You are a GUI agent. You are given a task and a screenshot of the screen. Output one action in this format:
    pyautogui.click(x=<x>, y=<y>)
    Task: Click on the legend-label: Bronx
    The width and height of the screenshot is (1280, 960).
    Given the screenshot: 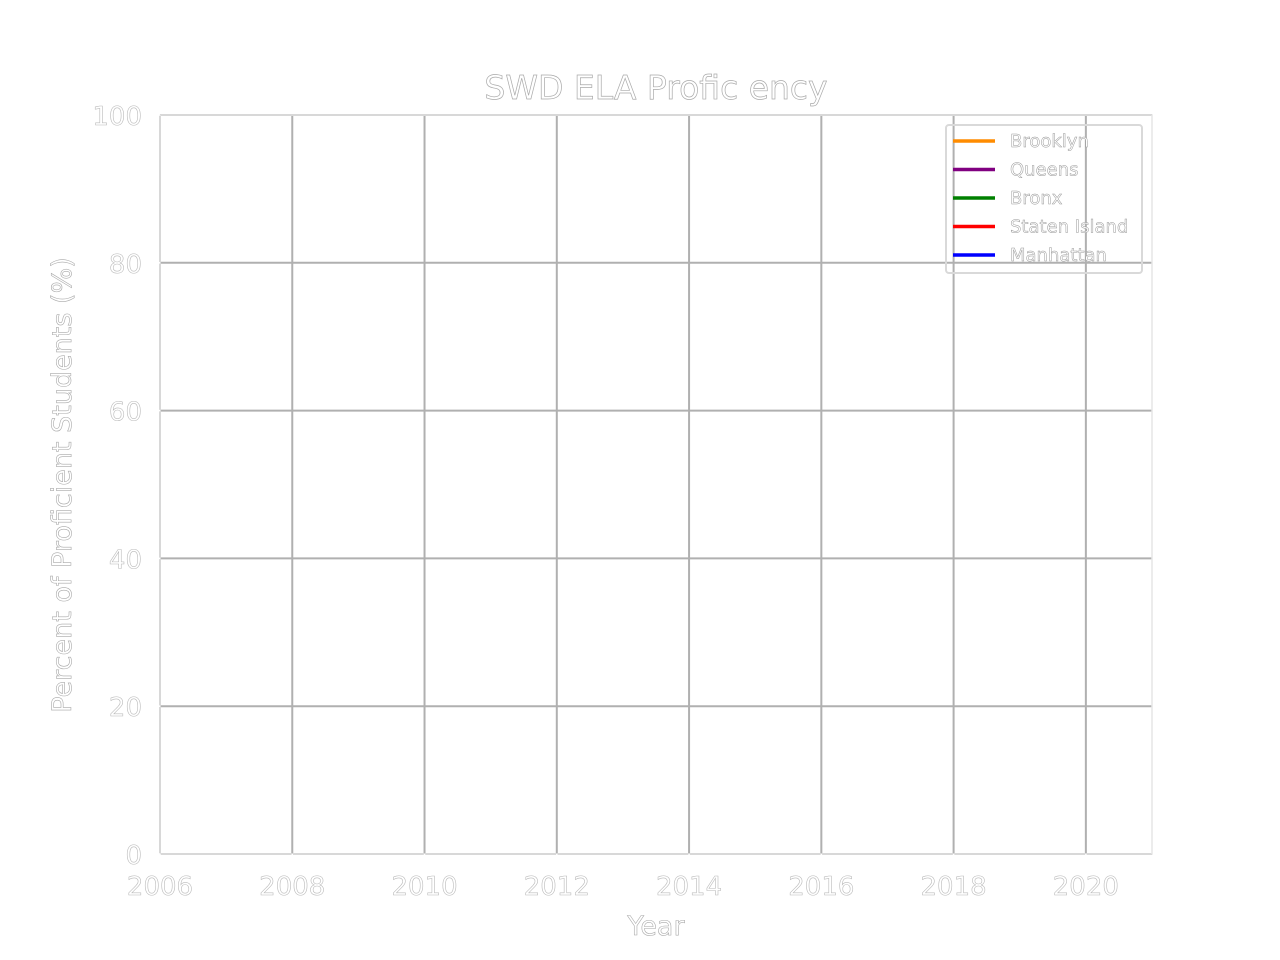 What is the action you would take?
    pyautogui.click(x=1036, y=198)
    